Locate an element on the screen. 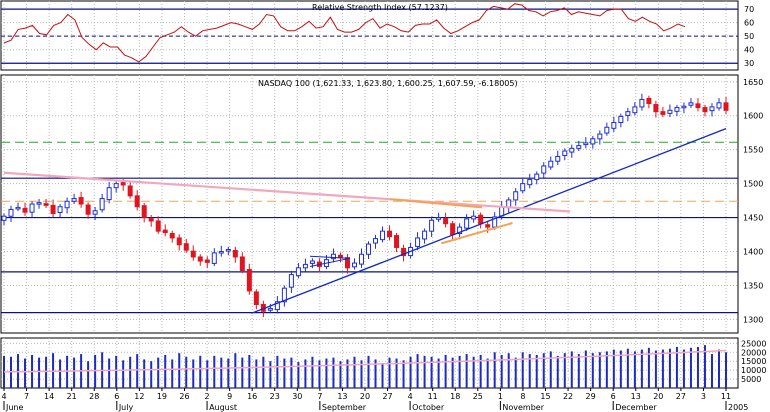  price-tick-label: 1300 is located at coordinates (753, 319).